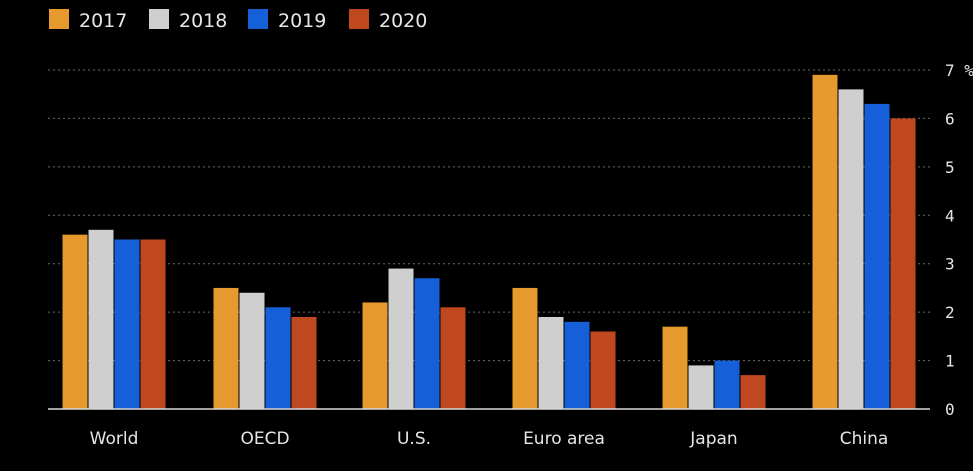 This screenshot has width=973, height=471. Describe the element at coordinates (103, 21) in the screenshot. I see `legend-label-2017: 2017` at that location.